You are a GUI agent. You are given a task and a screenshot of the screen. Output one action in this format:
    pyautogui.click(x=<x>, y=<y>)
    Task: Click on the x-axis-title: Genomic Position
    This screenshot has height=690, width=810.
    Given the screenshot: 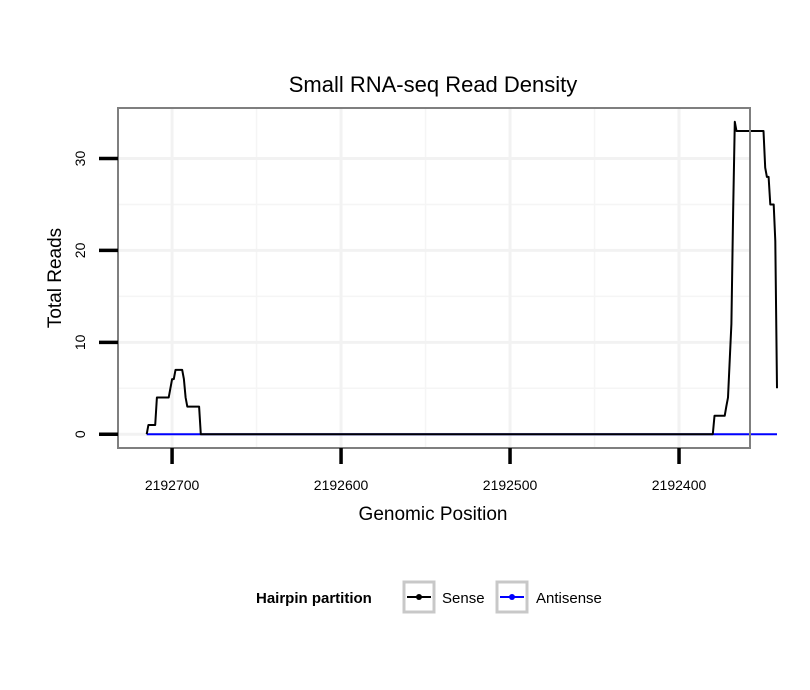 What is the action you would take?
    pyautogui.click(x=433, y=514)
    